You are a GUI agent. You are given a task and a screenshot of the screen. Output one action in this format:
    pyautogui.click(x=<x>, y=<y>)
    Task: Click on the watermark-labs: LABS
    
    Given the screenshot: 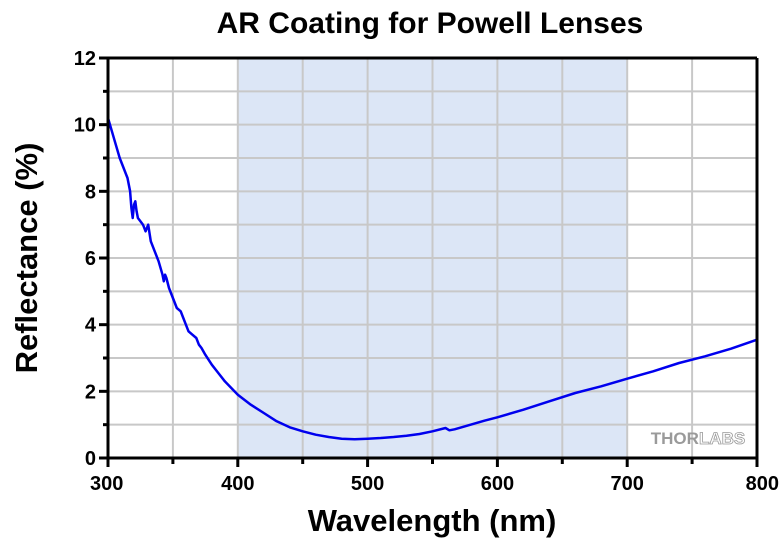 What is the action you would take?
    pyautogui.click(x=722, y=438)
    